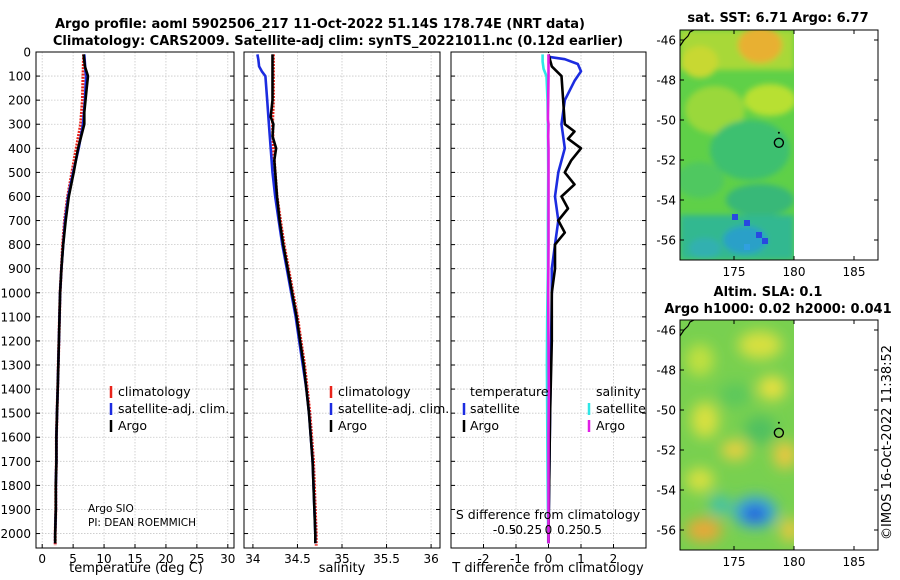 The width and height of the screenshot is (900, 580). I want to click on x-tick-label: 10, so click(103, 559).